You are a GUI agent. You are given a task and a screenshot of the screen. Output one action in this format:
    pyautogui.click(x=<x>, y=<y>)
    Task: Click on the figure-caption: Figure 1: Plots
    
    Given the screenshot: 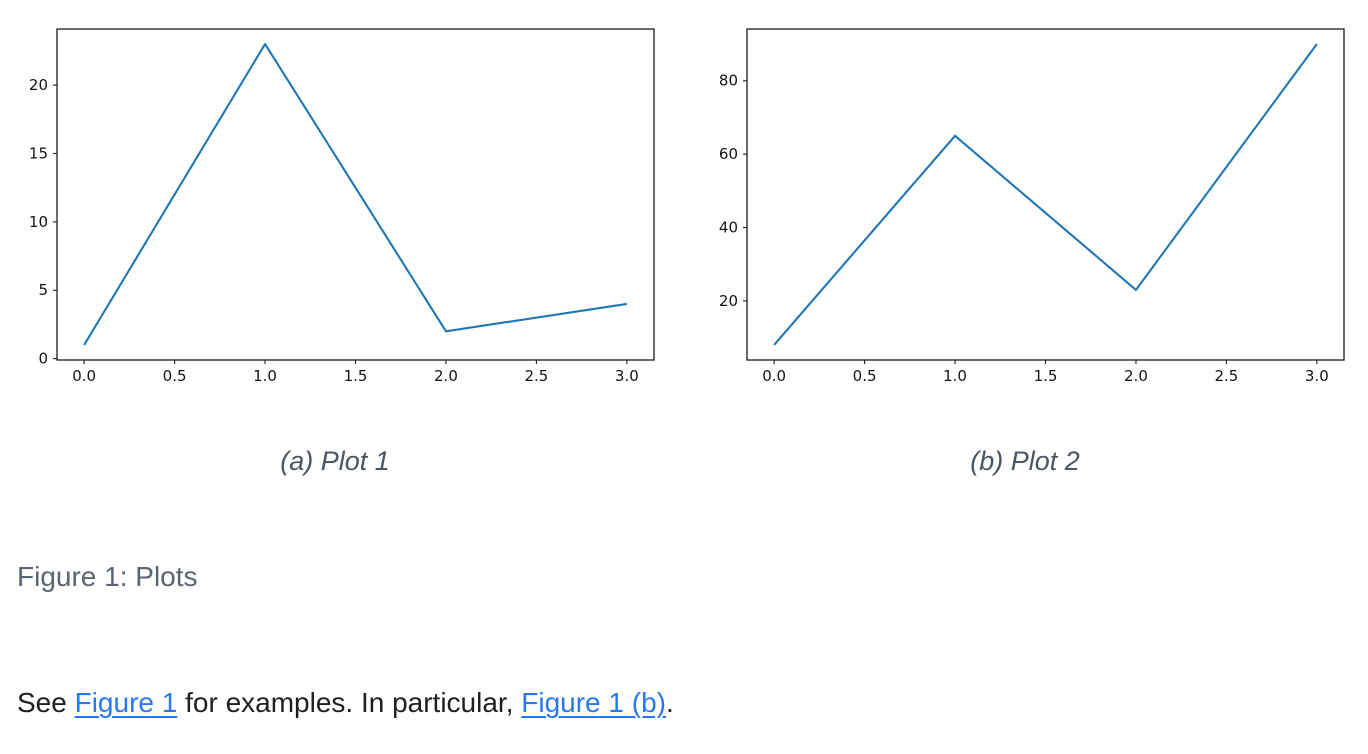 What is the action you would take?
    pyautogui.click(x=107, y=576)
    